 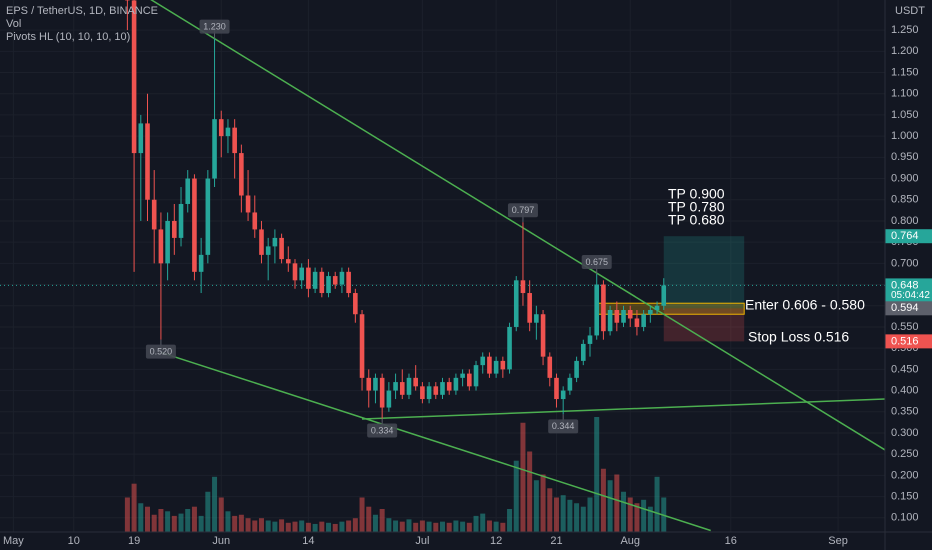 What do you see at coordinates (905, 475) in the screenshot?
I see `y-tick-label: 0.200` at bounding box center [905, 475].